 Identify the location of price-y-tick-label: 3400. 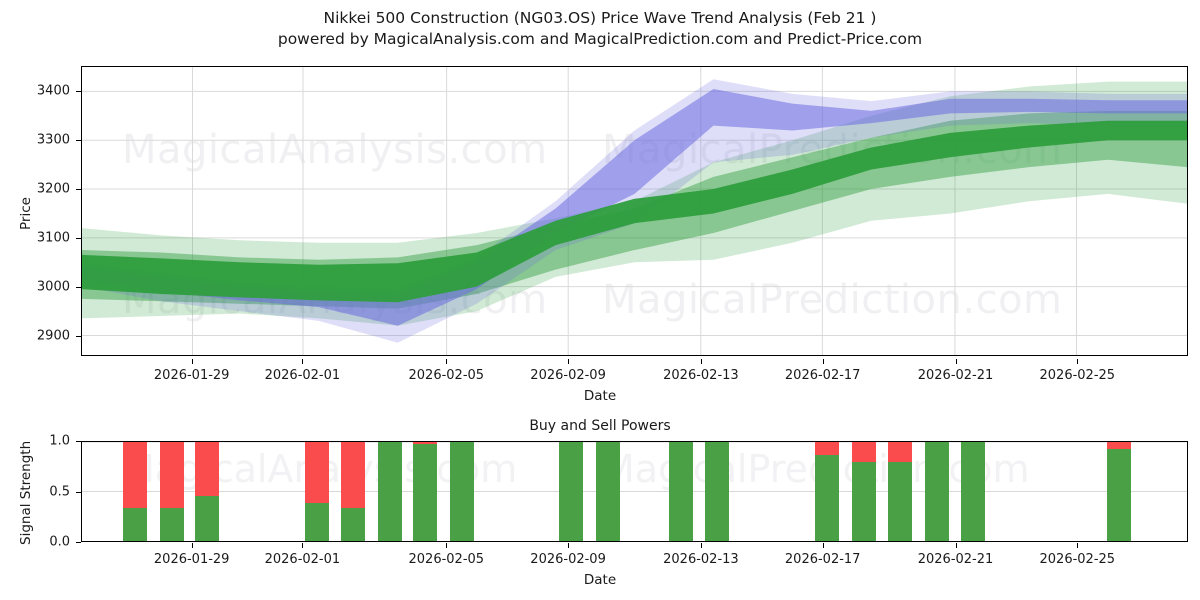
(53, 91).